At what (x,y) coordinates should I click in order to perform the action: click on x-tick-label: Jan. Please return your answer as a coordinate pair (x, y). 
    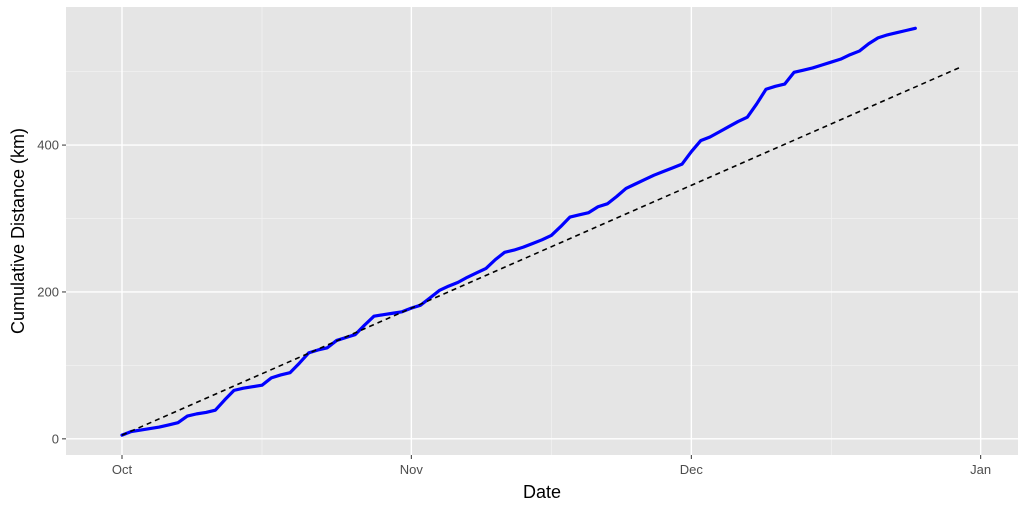
    Looking at the image, I should click on (980, 469).